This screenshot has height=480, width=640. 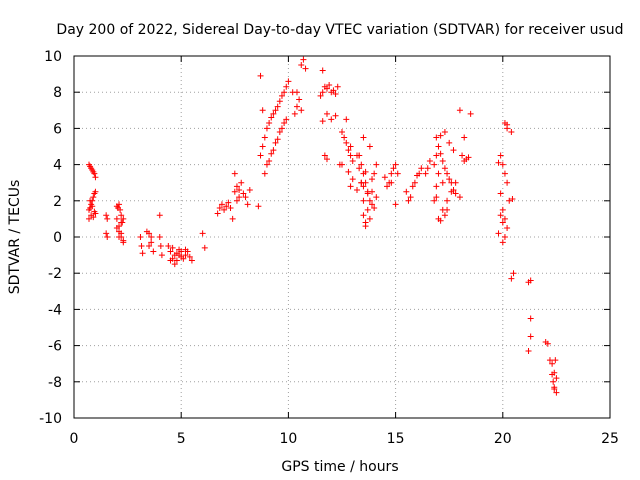 I want to click on x-tick-label: 15, so click(x=396, y=439).